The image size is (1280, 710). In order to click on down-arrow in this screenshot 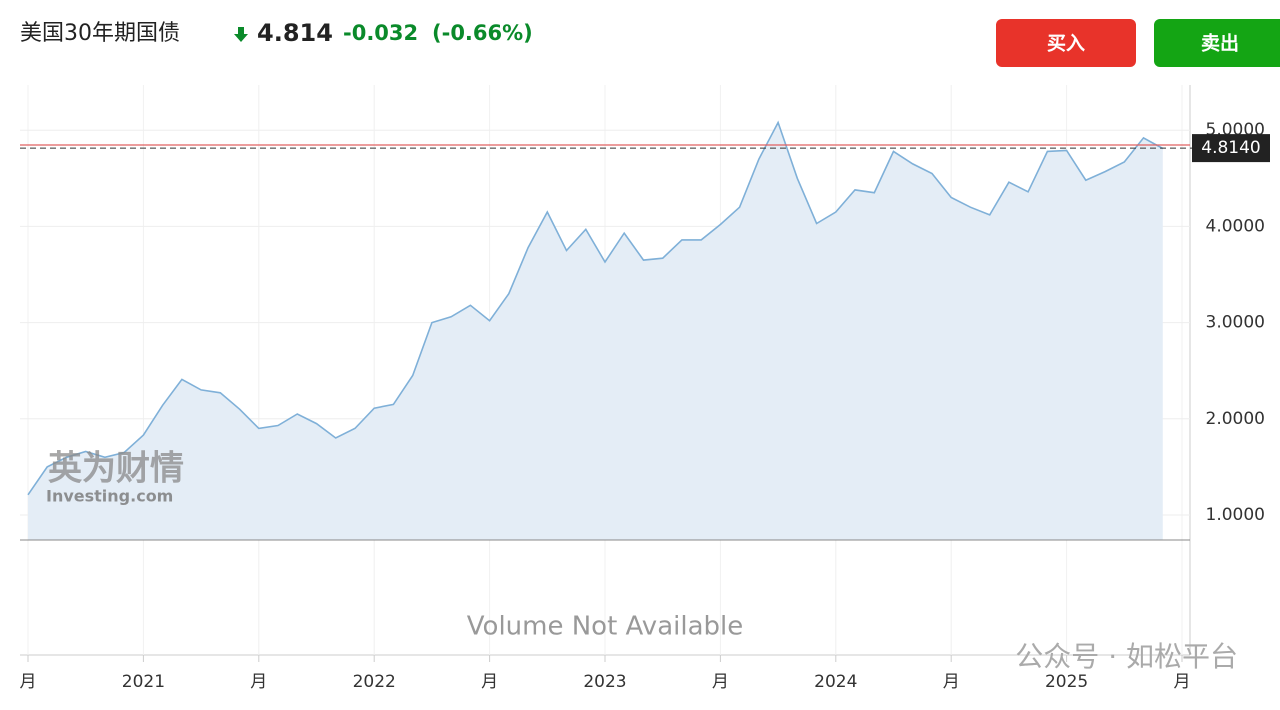, I will do `click(241, 34)`.